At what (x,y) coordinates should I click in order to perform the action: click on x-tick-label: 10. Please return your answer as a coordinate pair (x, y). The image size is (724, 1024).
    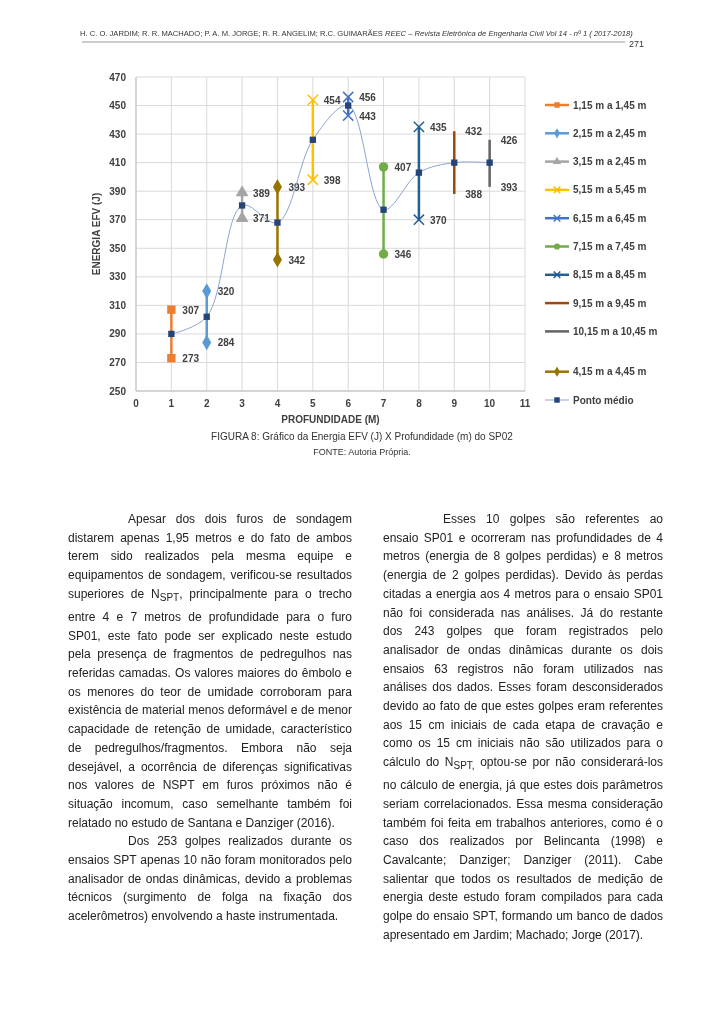
    Looking at the image, I should click on (490, 403).